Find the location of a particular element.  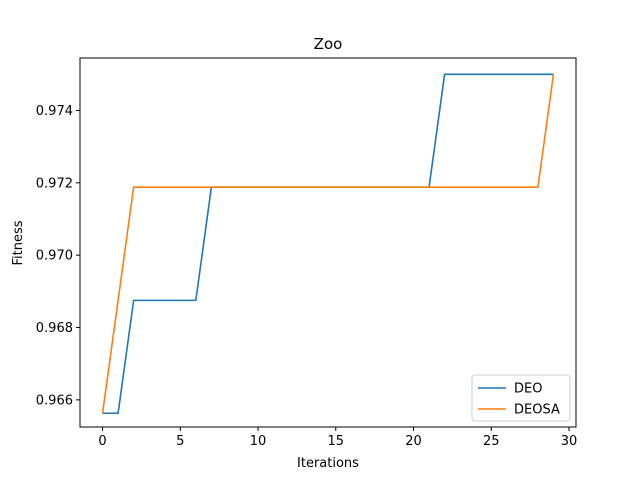

x-tick-label: 10 is located at coordinates (258, 441).